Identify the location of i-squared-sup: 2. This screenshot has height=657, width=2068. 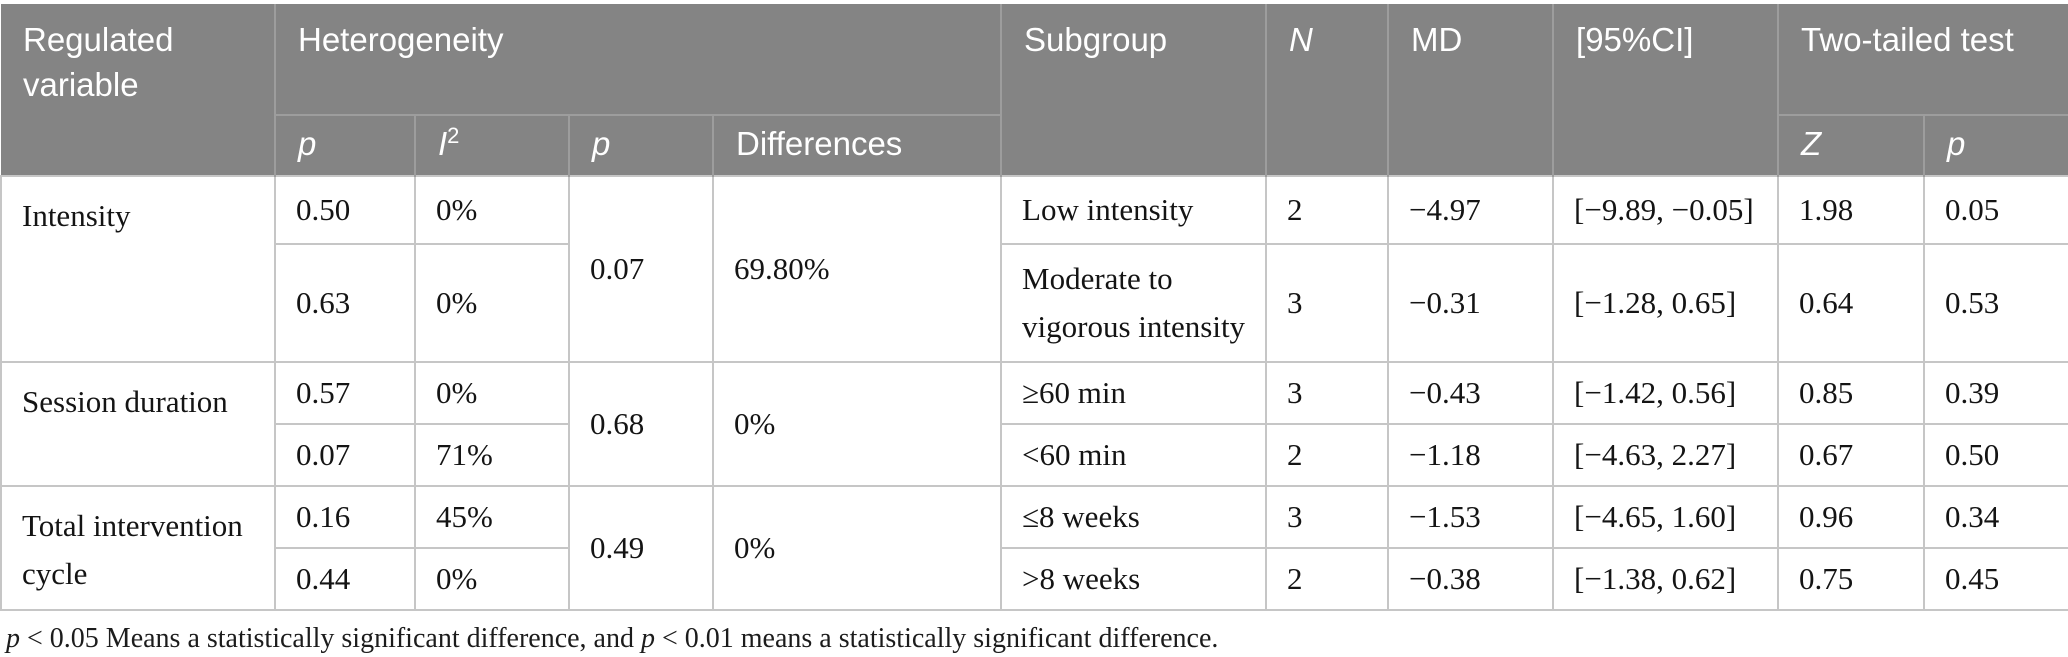
(453, 135).